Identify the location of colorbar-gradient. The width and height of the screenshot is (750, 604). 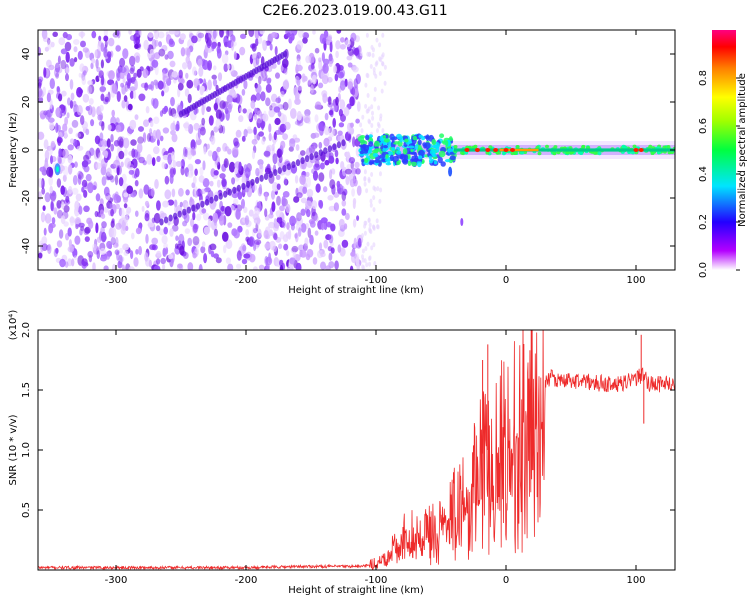
(724, 150).